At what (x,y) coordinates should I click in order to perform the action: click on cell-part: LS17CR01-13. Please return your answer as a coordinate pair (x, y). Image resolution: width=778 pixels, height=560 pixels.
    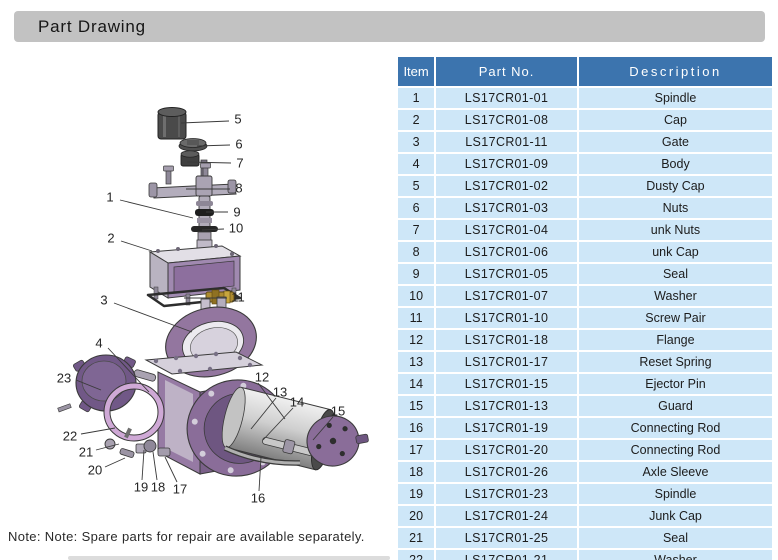
    Looking at the image, I should click on (506, 406).